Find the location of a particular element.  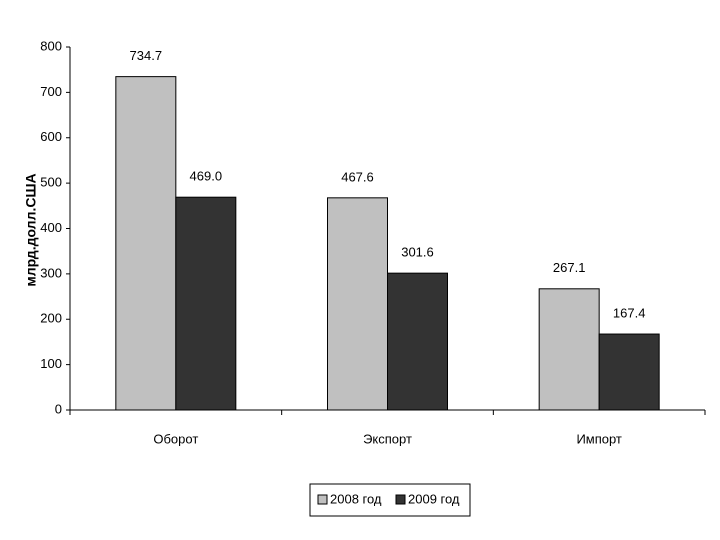

legend-label: 2009 год is located at coordinates (434, 498).